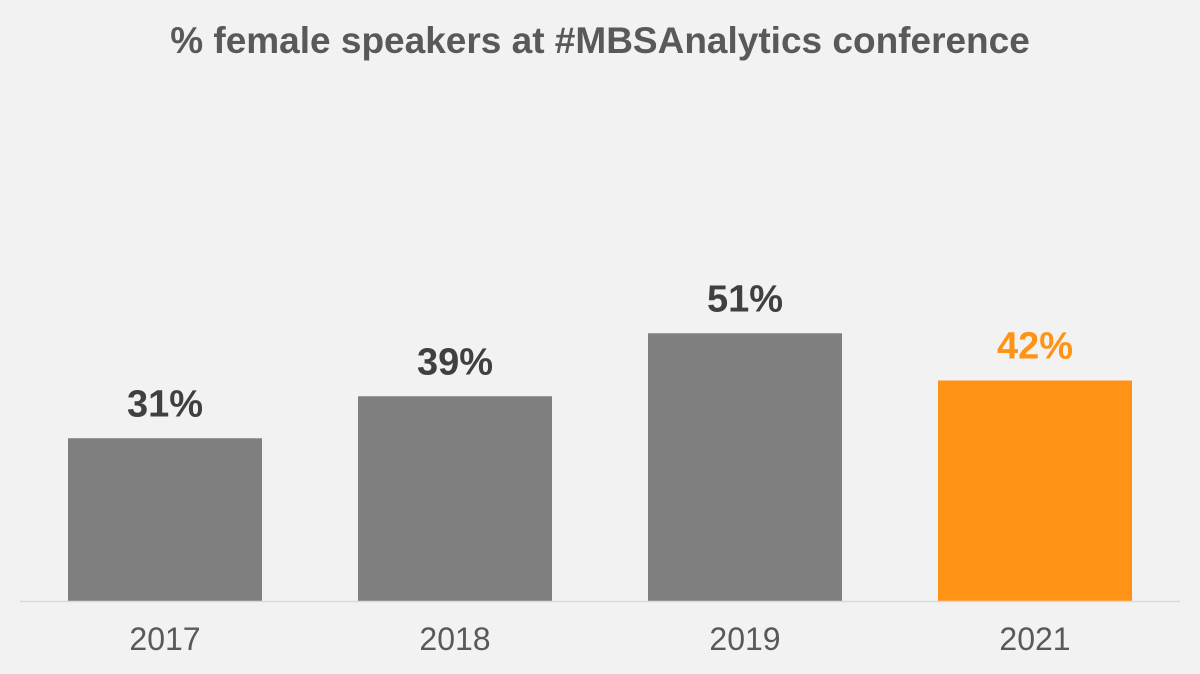 This screenshot has height=674, width=1200. I want to click on bar-2021, so click(1035, 490).